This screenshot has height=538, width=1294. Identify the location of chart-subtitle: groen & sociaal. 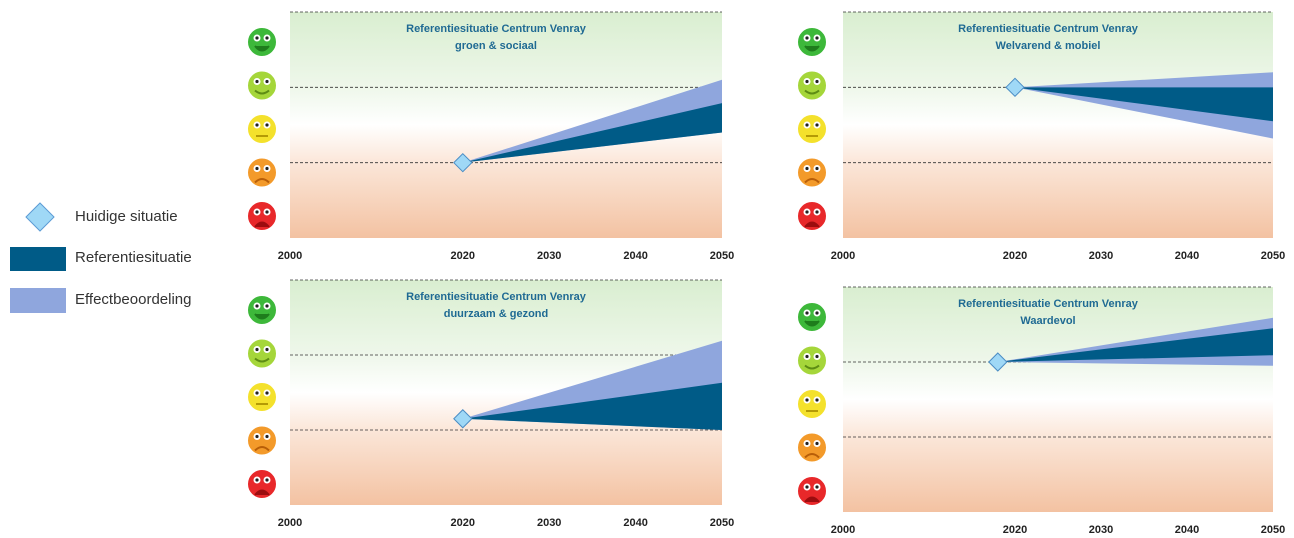
(496, 46).